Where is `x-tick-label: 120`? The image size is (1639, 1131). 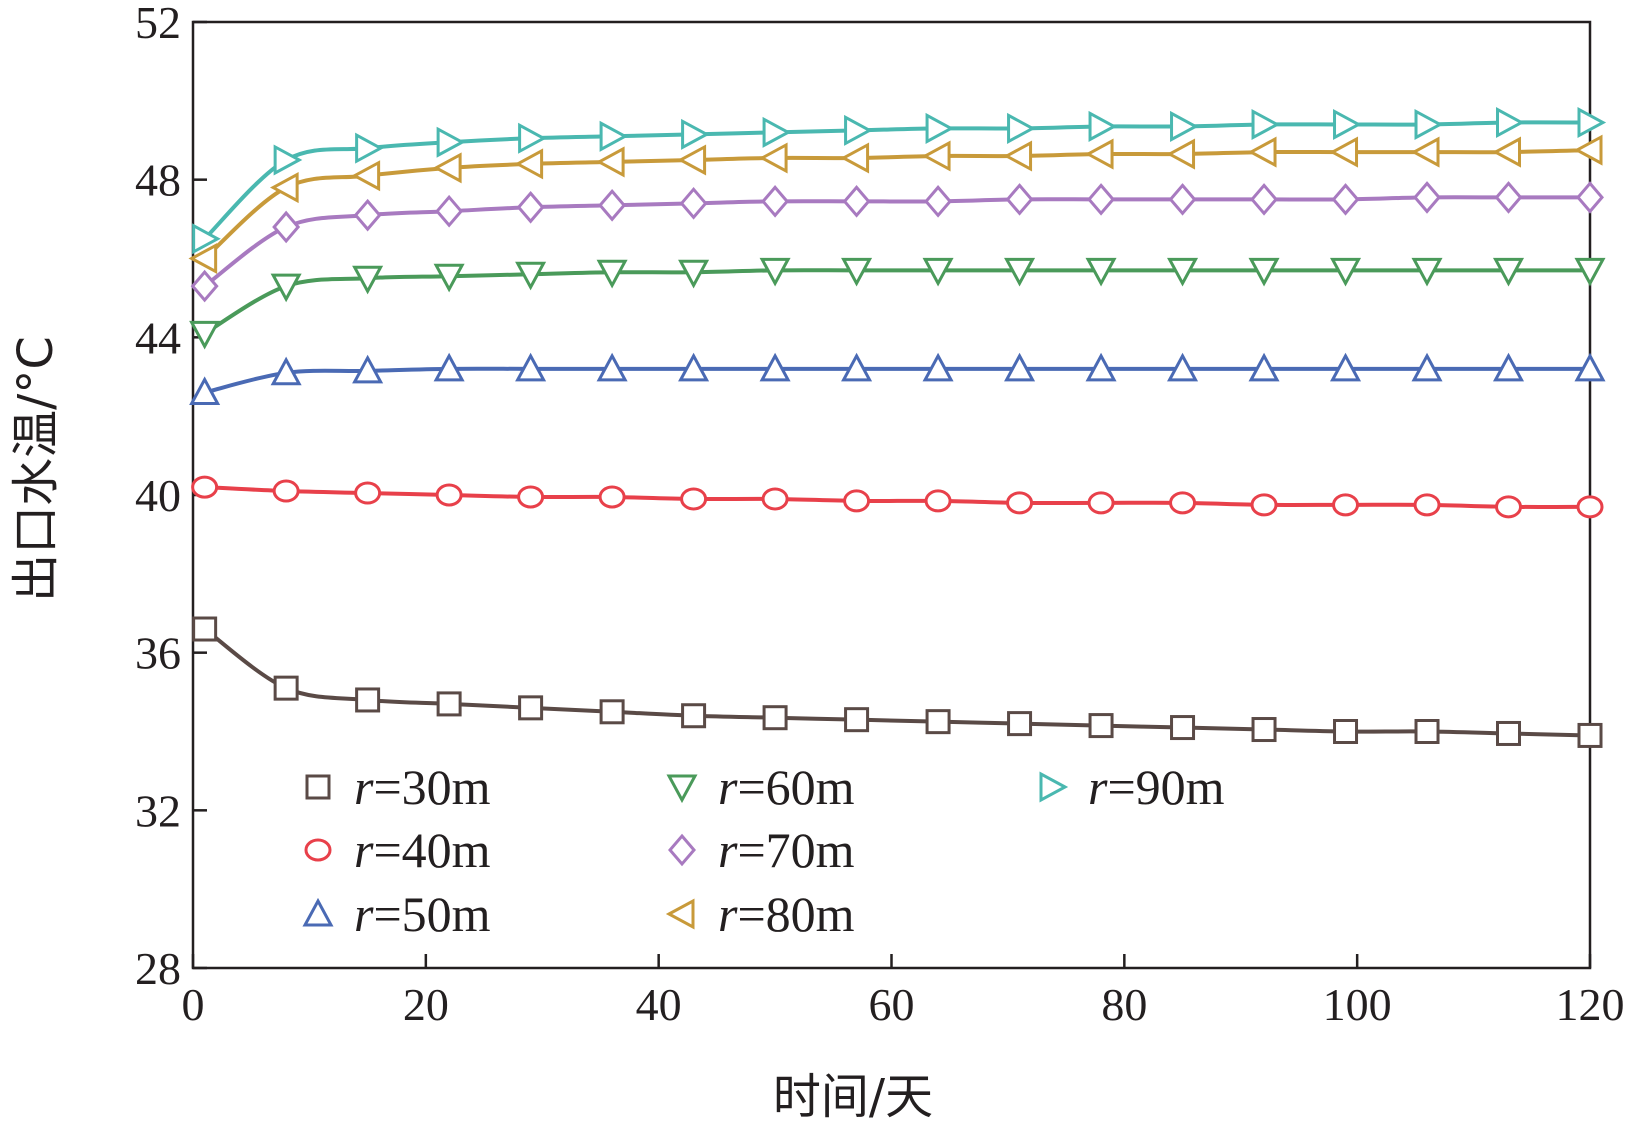 x-tick-label: 120 is located at coordinates (1590, 1004).